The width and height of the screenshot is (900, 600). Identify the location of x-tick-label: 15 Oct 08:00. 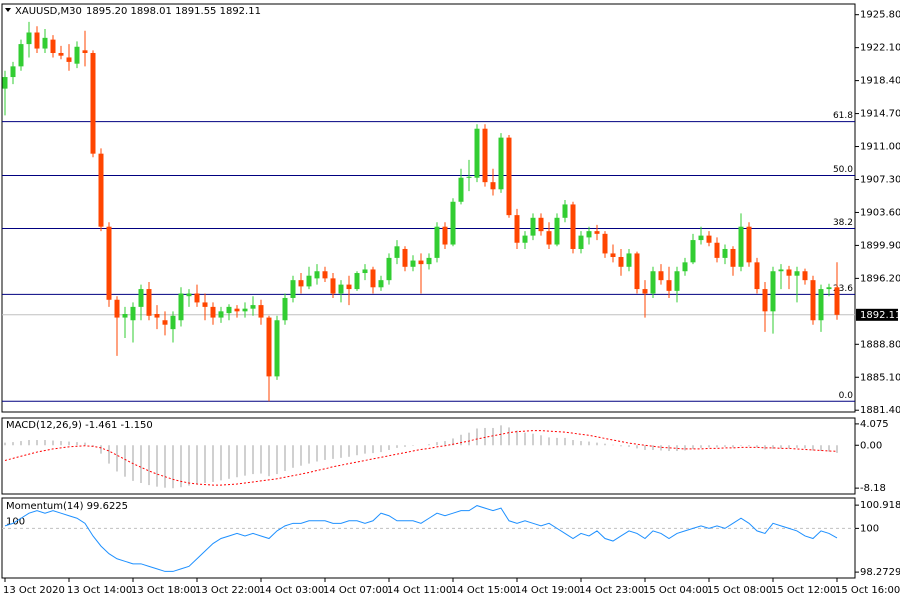
(739, 590).